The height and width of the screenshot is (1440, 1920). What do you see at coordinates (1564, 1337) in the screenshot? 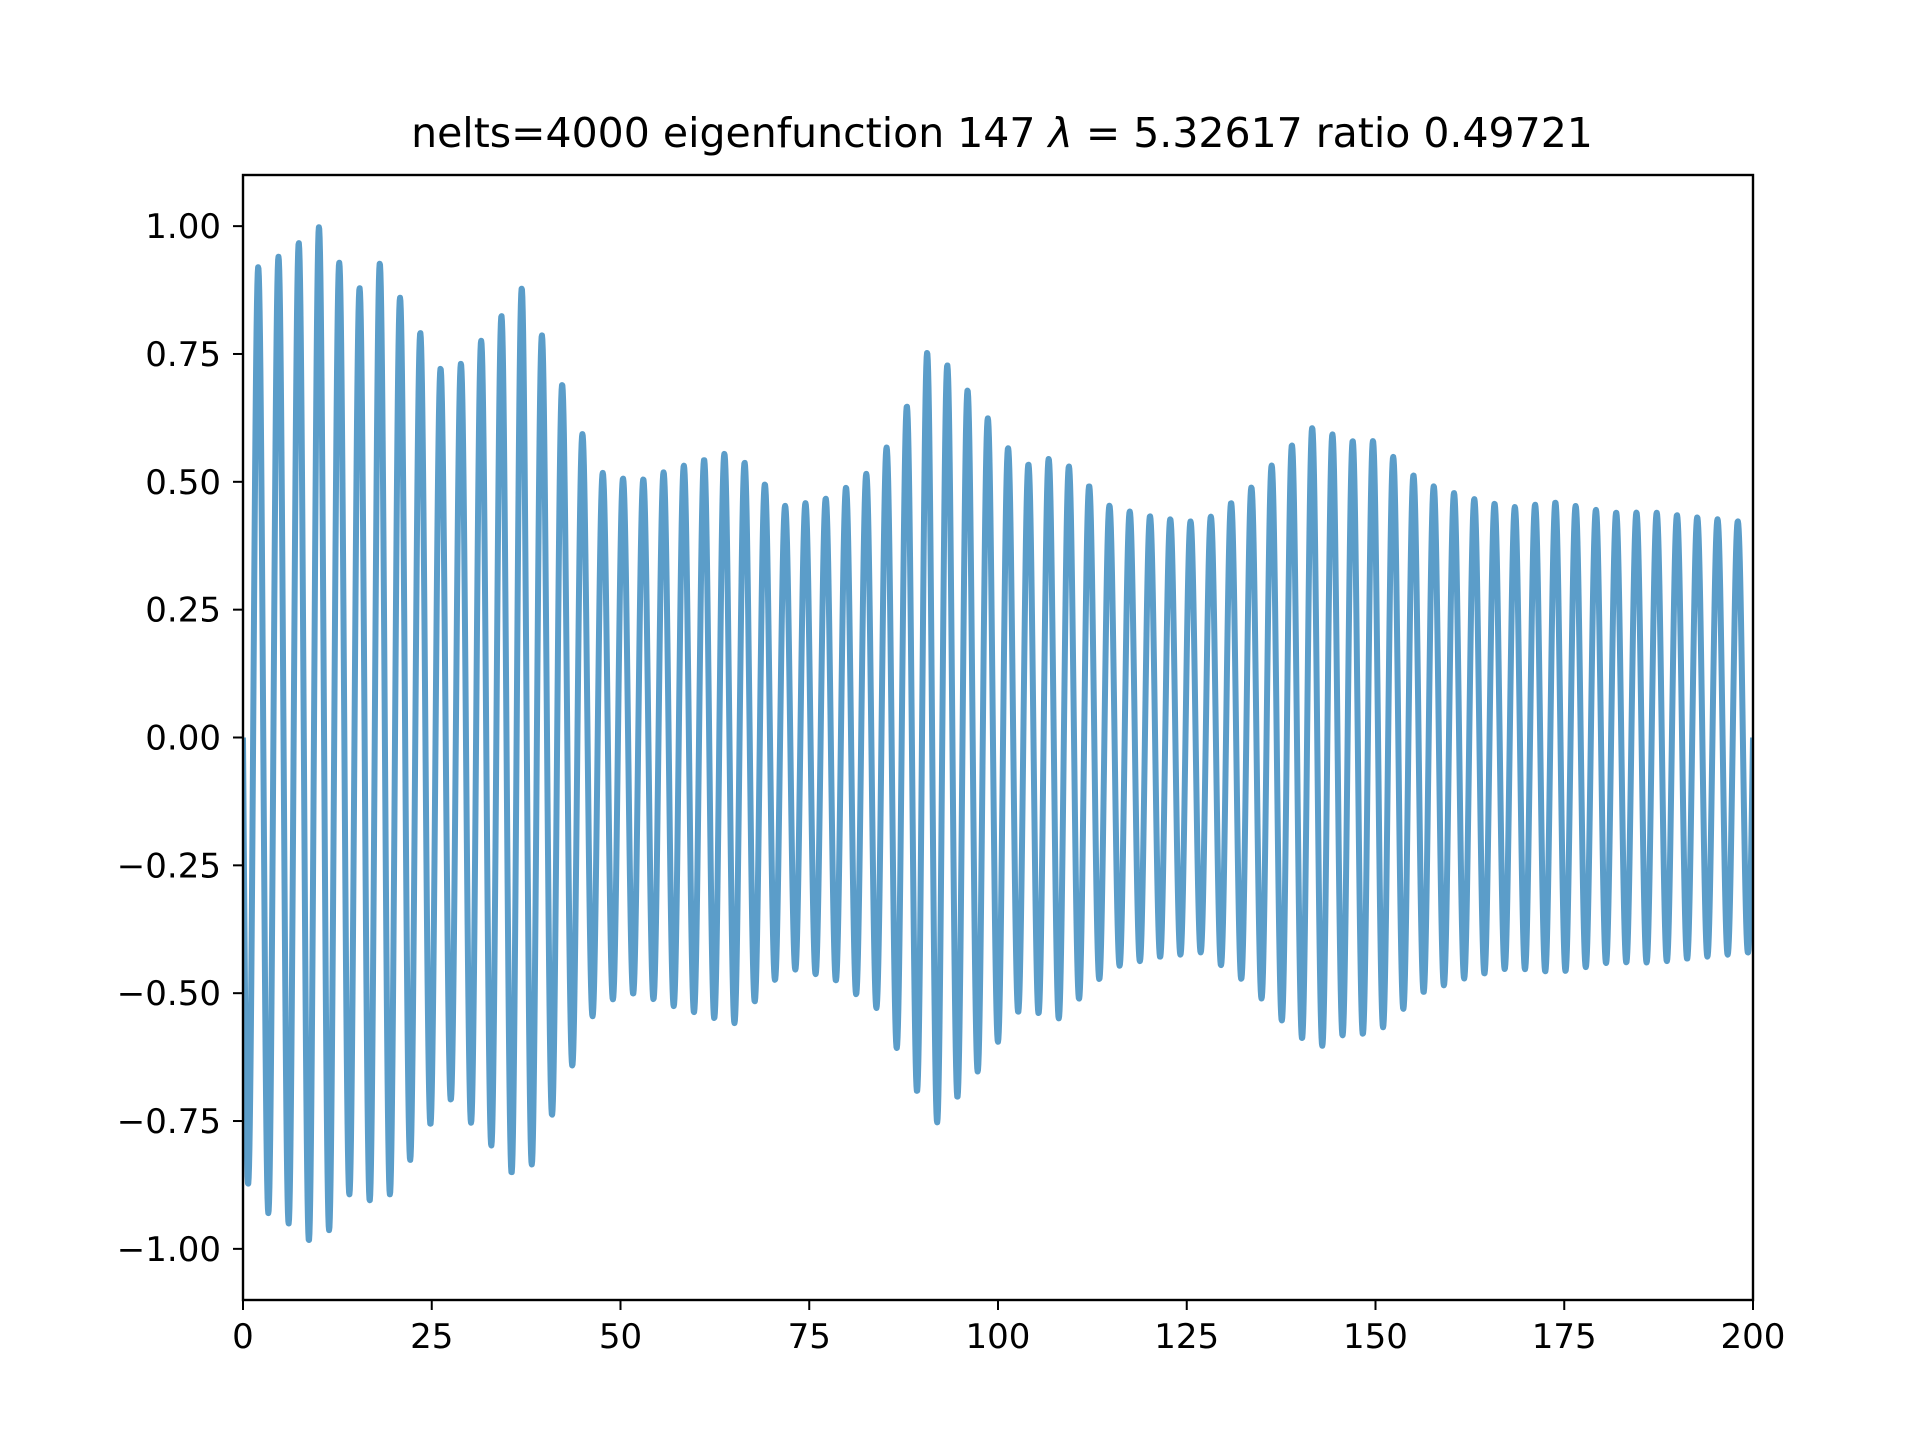
I see `x-tick-label: 175` at bounding box center [1564, 1337].